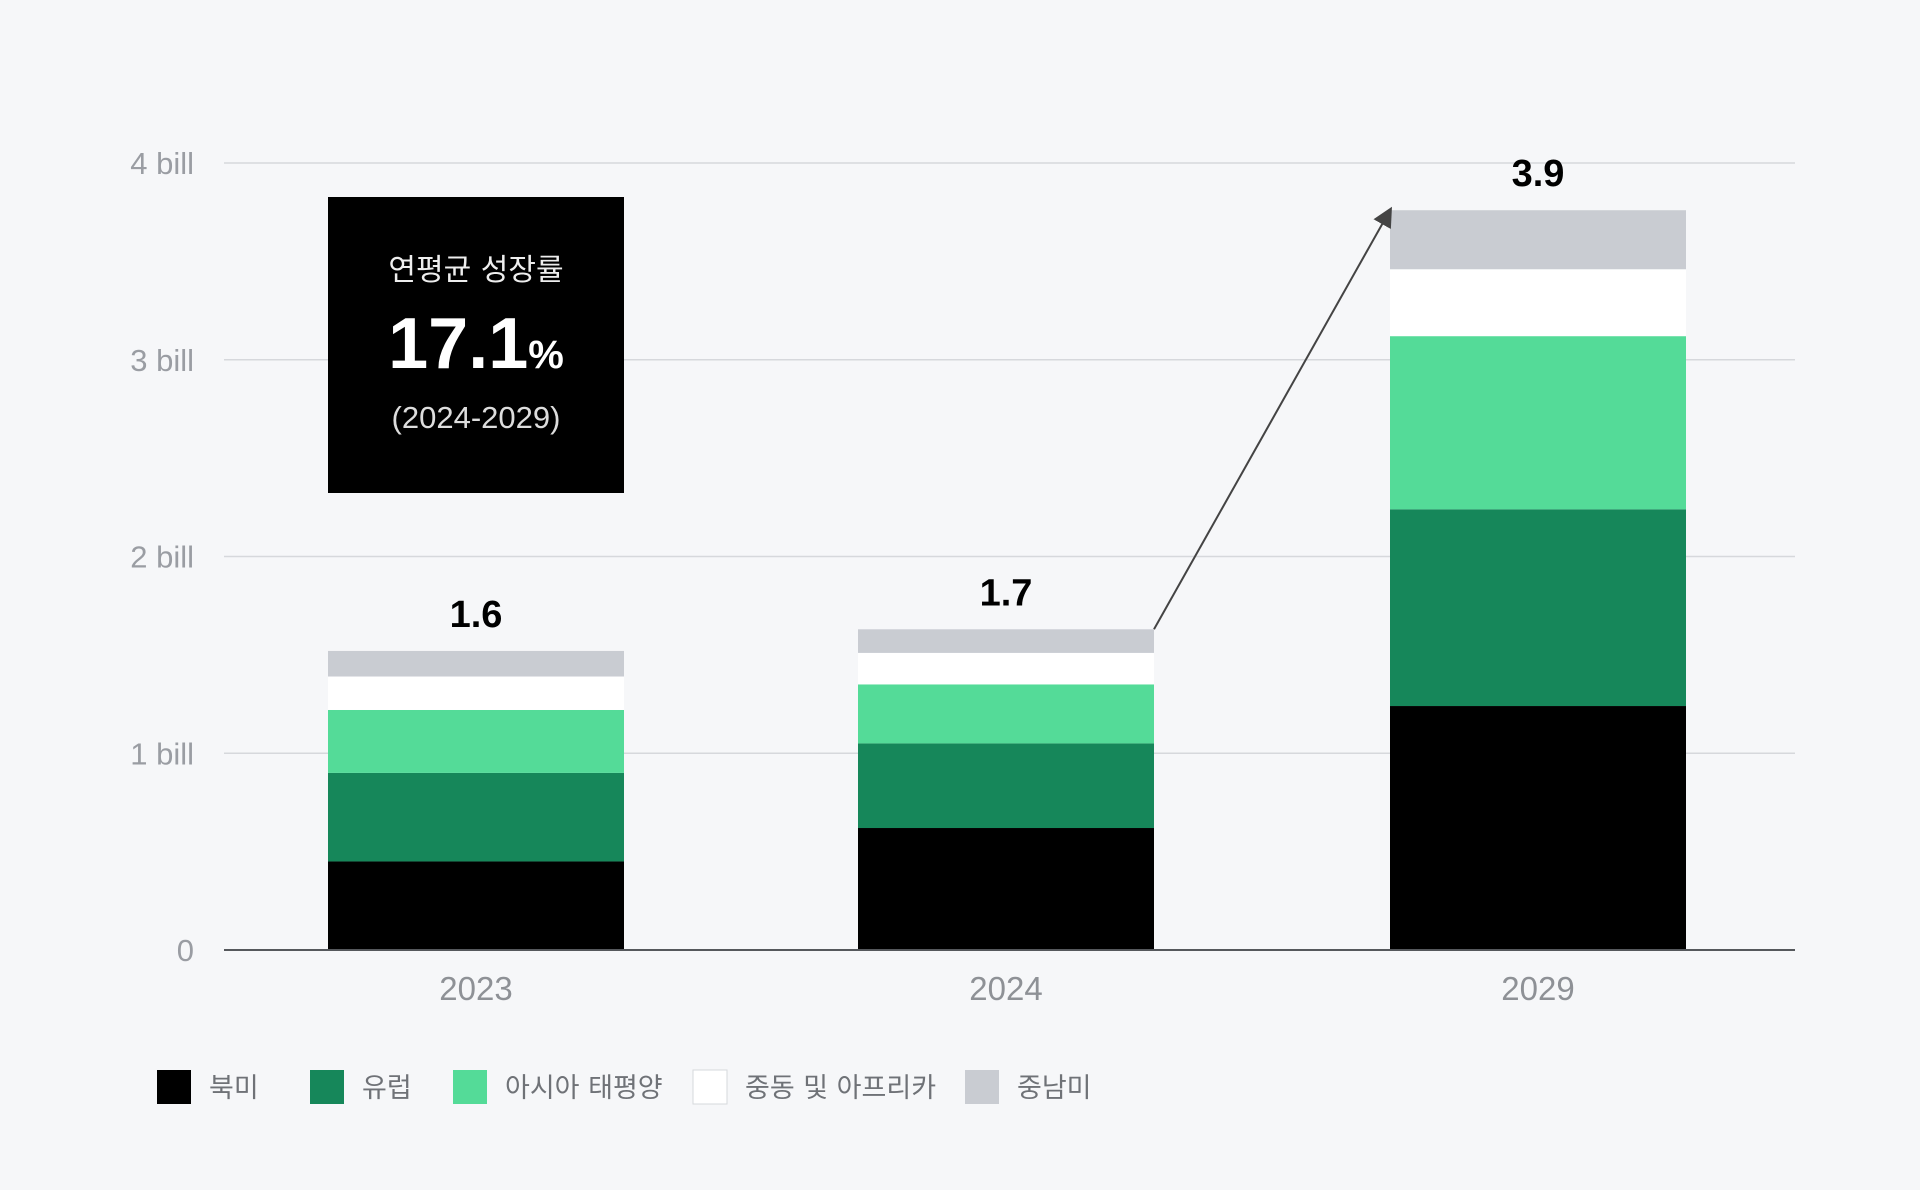 This screenshot has height=1190, width=1920. What do you see at coordinates (1537, 988) in the screenshot?
I see `x-tick-label: 2029` at bounding box center [1537, 988].